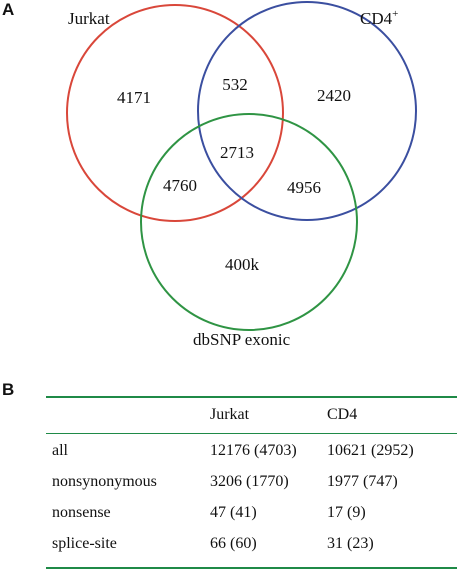 The height and width of the screenshot is (571, 459). I want to click on region-cd4-dbsnp: 4956, so click(304, 187).